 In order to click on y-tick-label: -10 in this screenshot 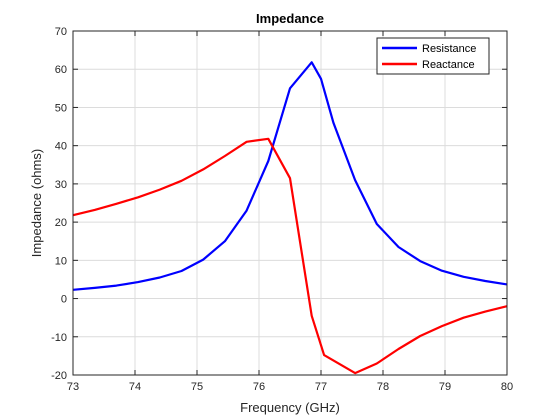, I will do `click(59, 338)`.